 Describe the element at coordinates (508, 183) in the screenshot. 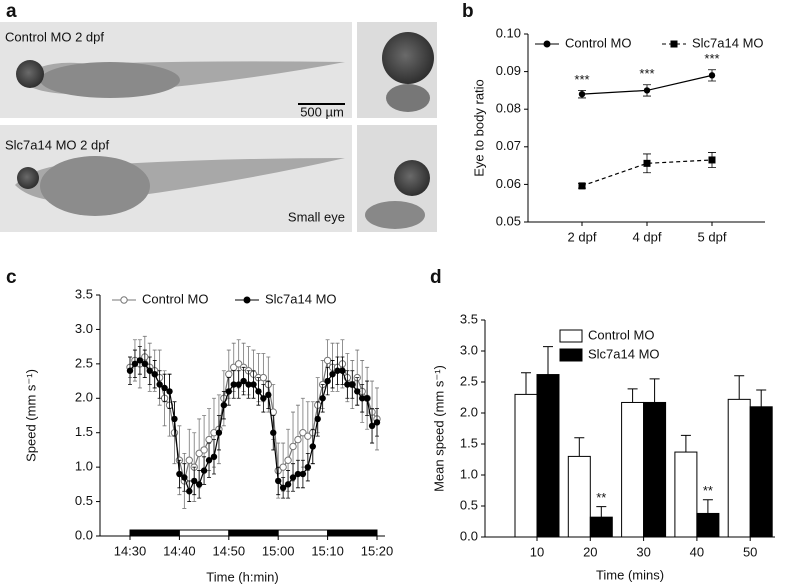

I see `y-tick-label: 0.06` at that location.